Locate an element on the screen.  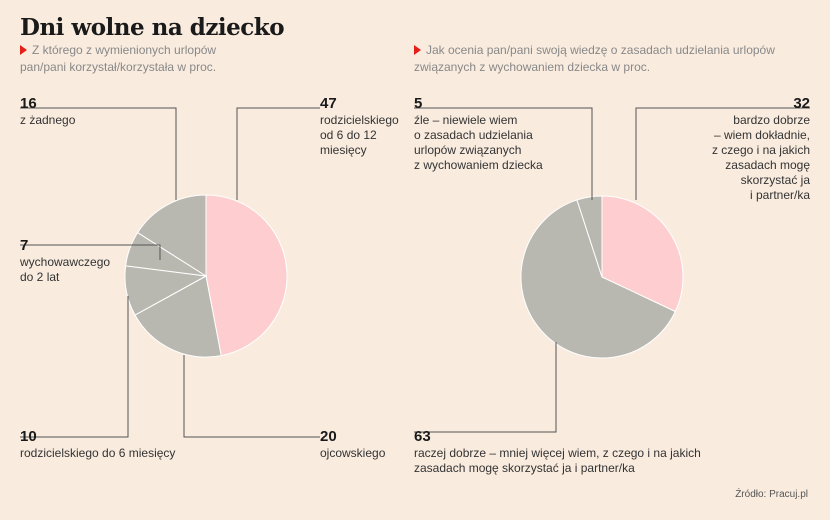
label-knowledge-fairly-good-value: 63 is located at coordinates (422, 436).